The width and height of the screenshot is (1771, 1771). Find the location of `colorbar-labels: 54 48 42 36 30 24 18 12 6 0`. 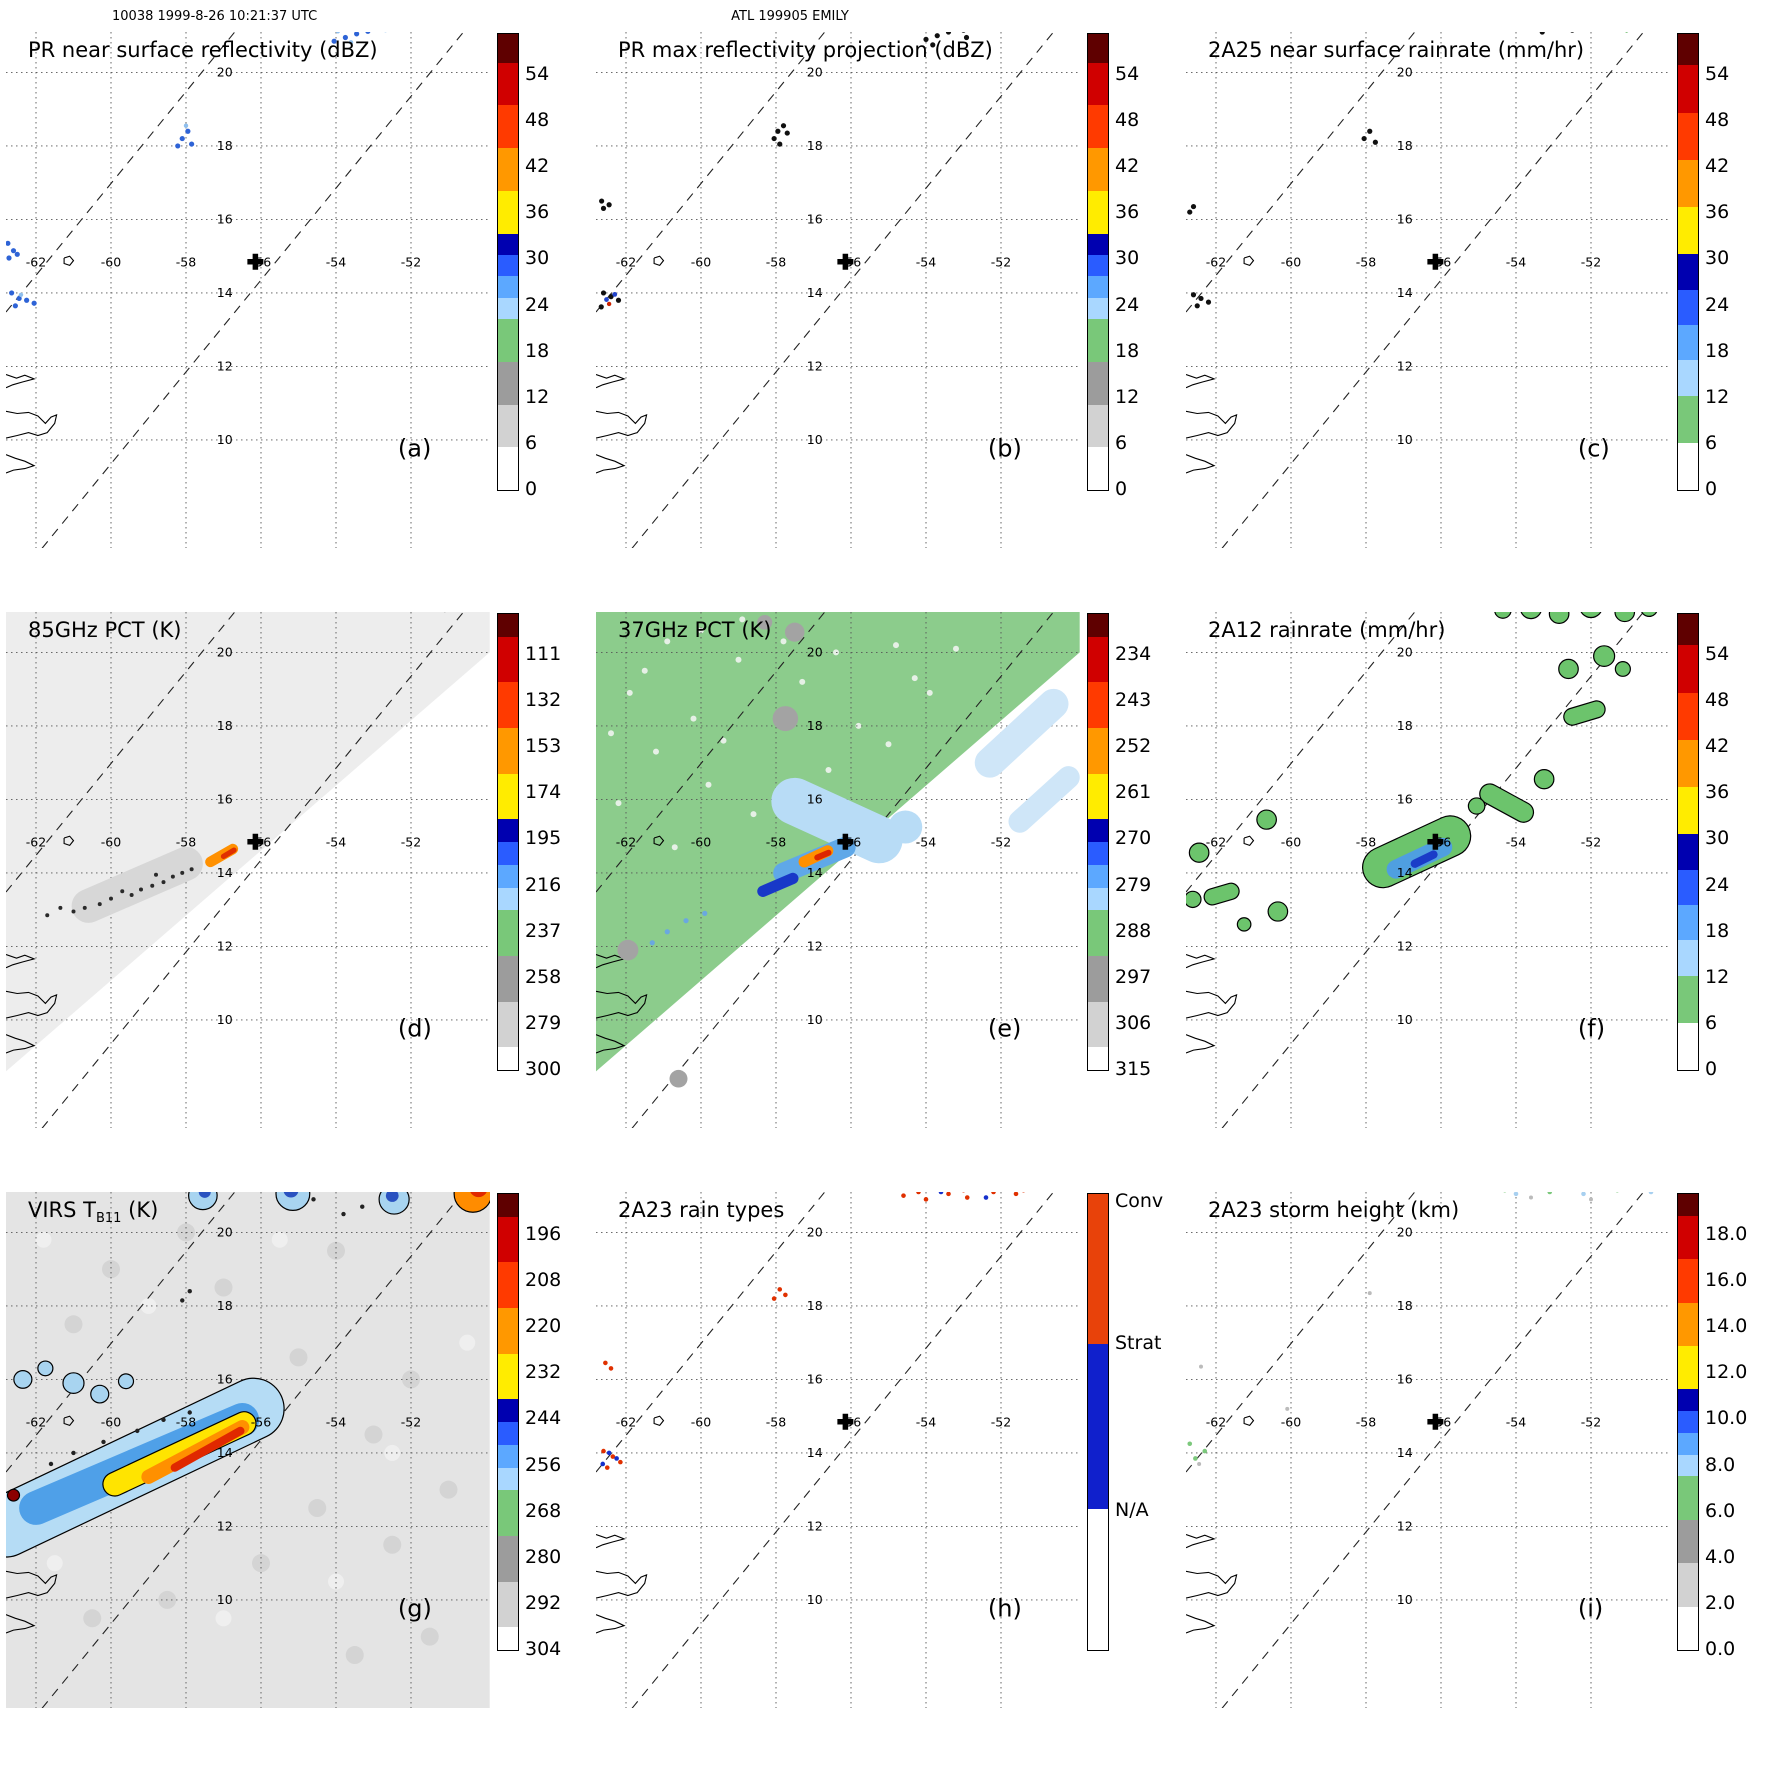

colorbar-labels: 54 48 42 36 30 24 18 12 6 0 is located at coordinates (1736, 266).